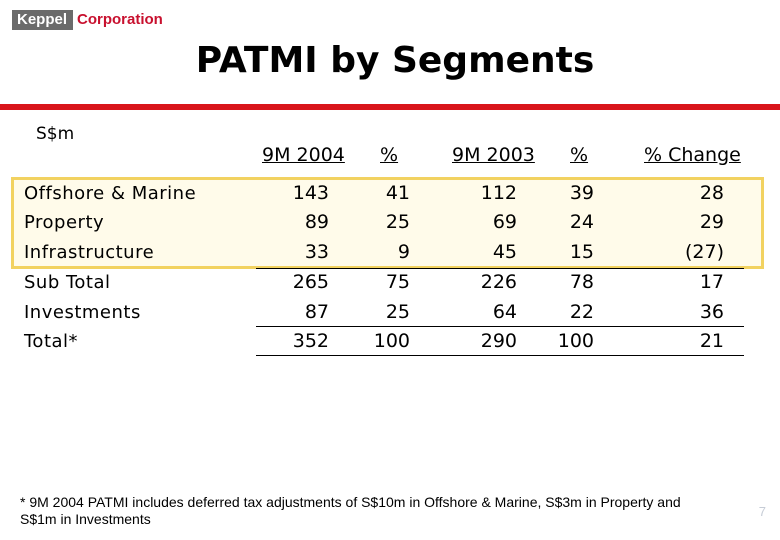  Describe the element at coordinates (390, 107) in the screenshot. I see `title-divider` at that location.